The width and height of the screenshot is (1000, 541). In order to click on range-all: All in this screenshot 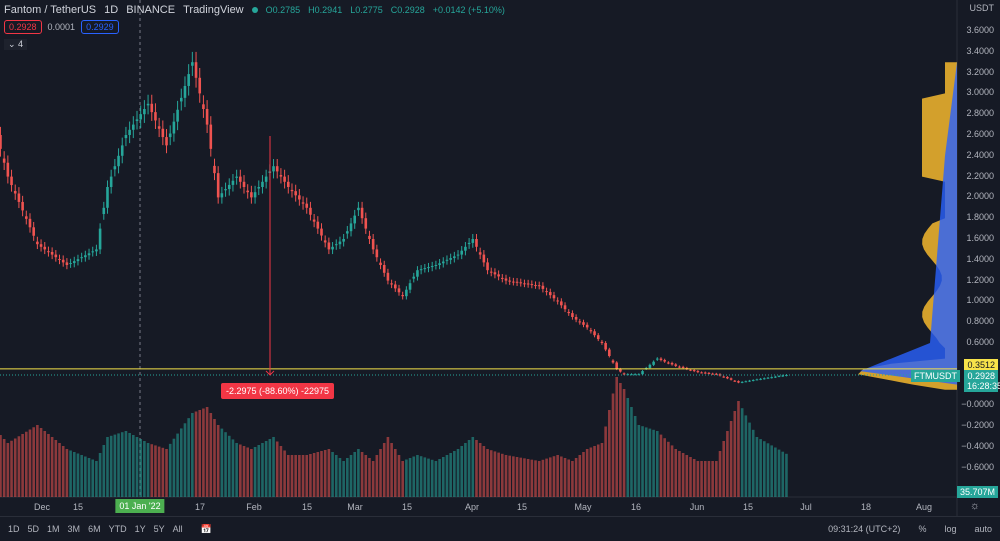, I will do `click(177, 529)`.